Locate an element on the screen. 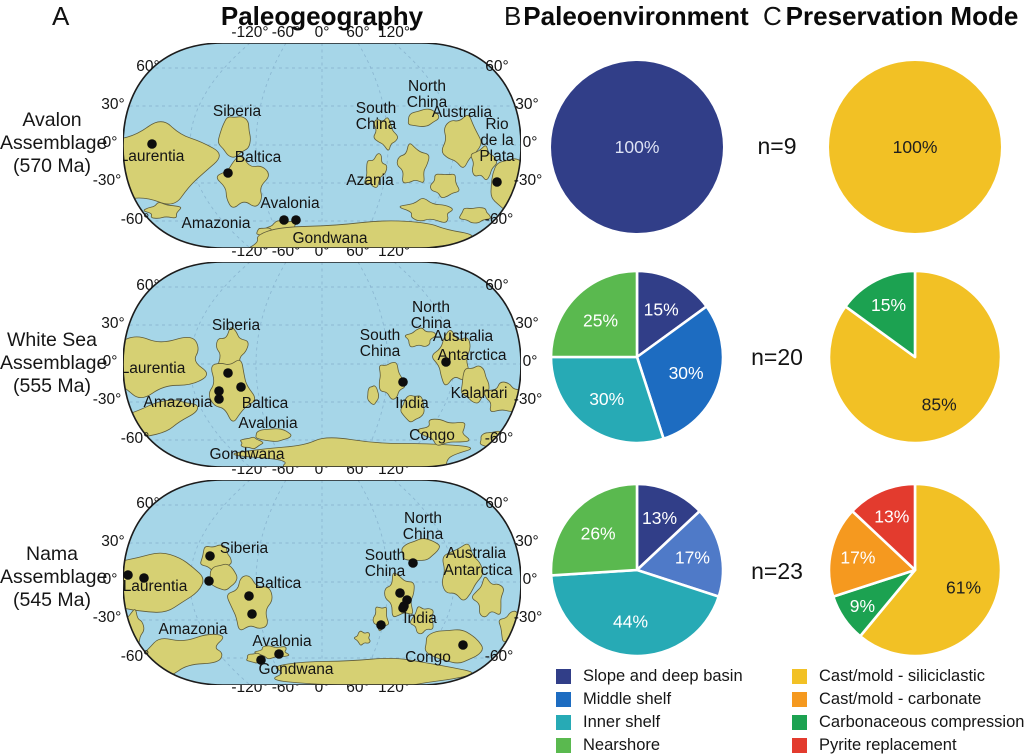 This screenshot has height=754, width=1024. row-label-nama: Nama Assemblage (545 Ma) is located at coordinates (54, 577).